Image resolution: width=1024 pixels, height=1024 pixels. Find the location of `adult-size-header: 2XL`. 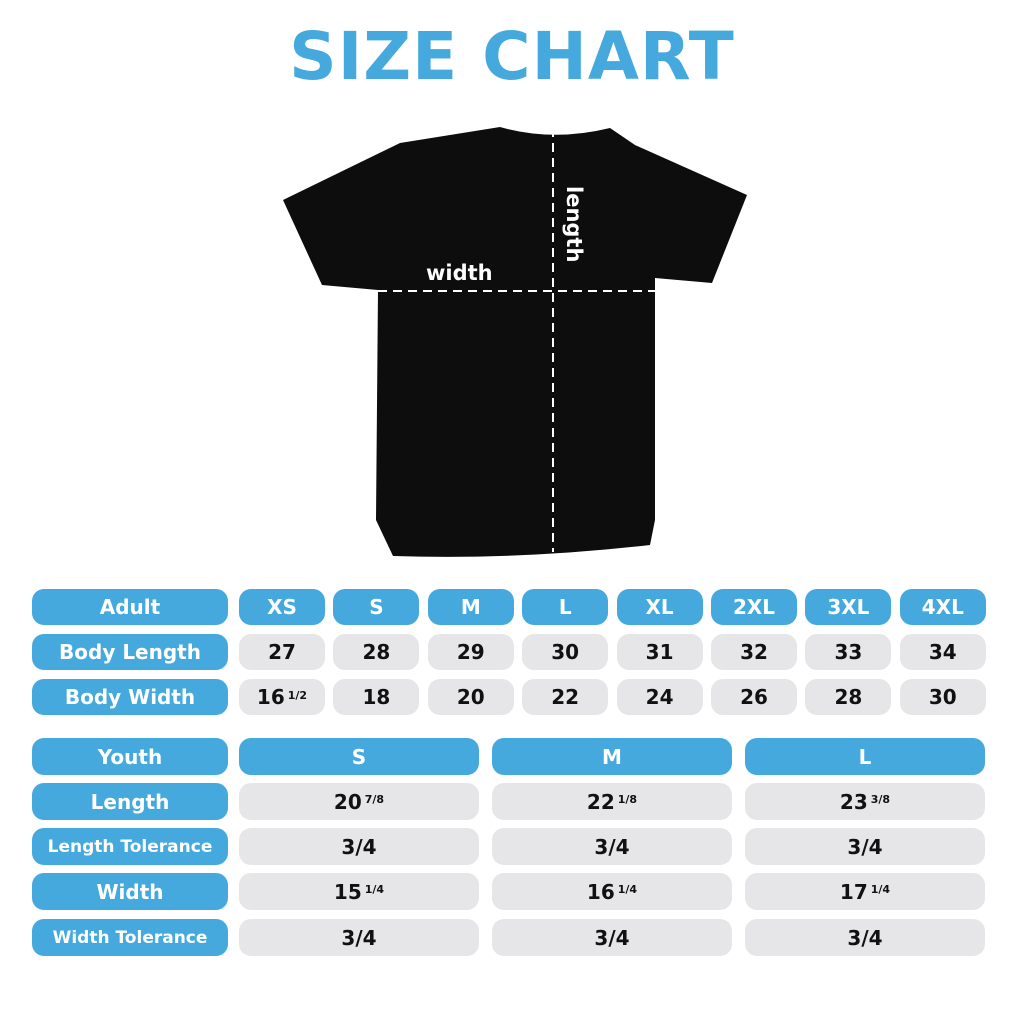

adult-size-header: 2XL is located at coordinates (754, 607).